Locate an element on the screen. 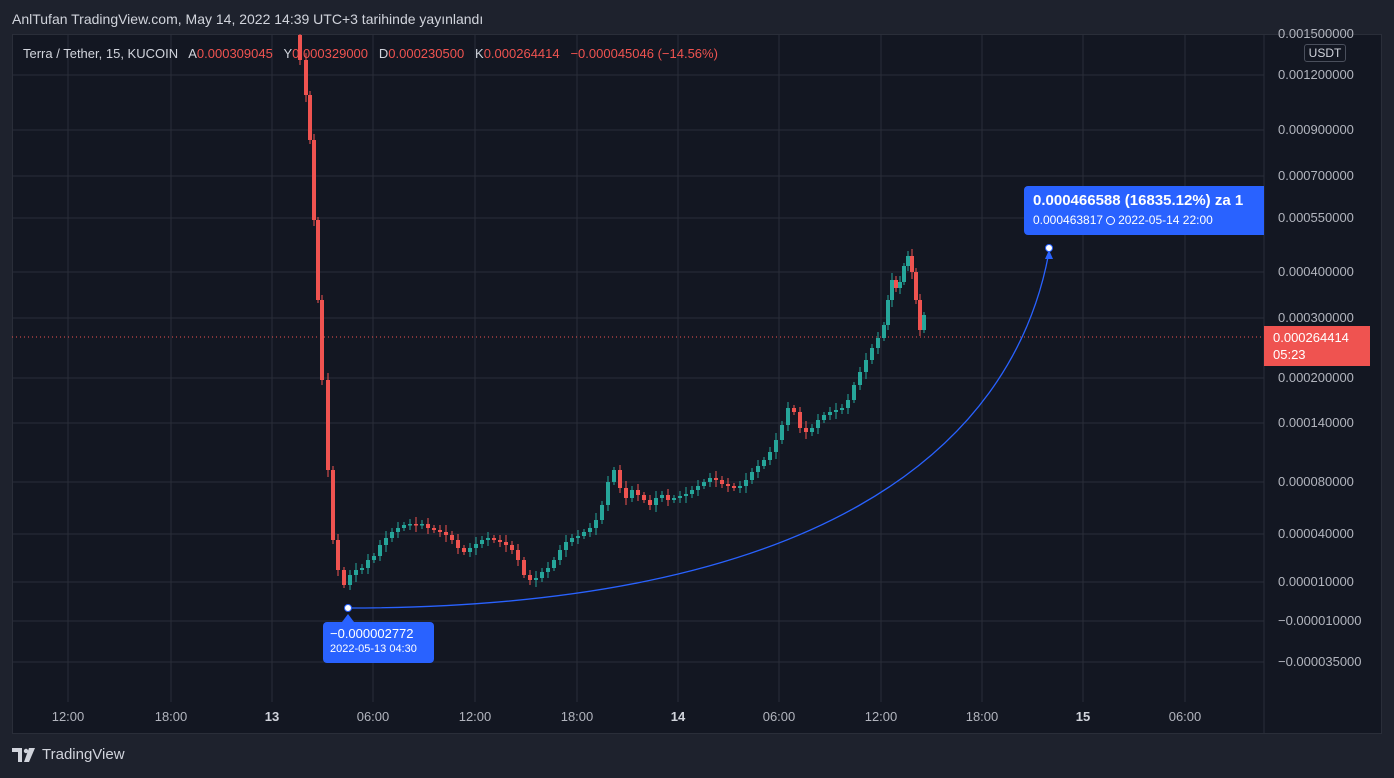 This screenshot has height=778, width=1394. projection-start-point is located at coordinates (348, 608).